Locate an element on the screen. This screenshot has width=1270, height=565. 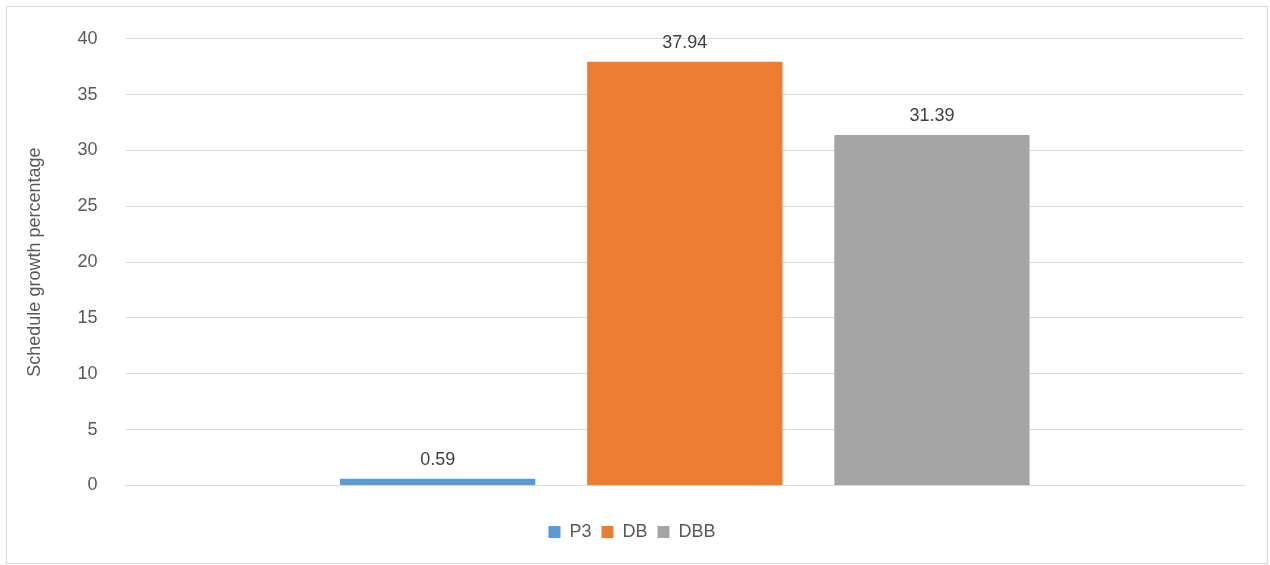
legend-label: P3 is located at coordinates (580, 530).